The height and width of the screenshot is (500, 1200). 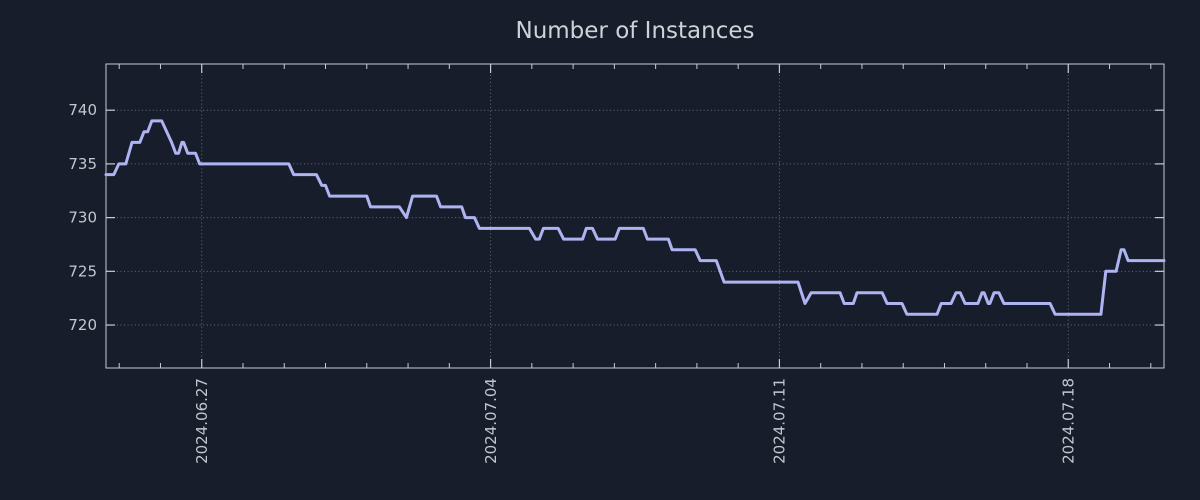 I want to click on x-tick-label: 2024.07.18, so click(x=1069, y=421).